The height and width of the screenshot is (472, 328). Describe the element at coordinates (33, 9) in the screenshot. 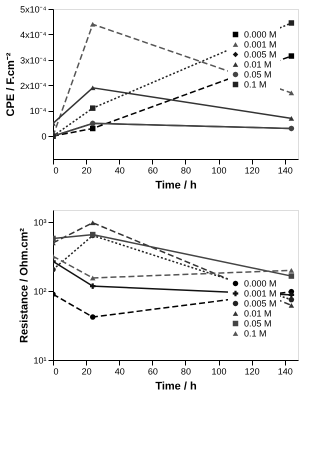

I see `y-tick-label: 5x10⁻⁴` at that location.